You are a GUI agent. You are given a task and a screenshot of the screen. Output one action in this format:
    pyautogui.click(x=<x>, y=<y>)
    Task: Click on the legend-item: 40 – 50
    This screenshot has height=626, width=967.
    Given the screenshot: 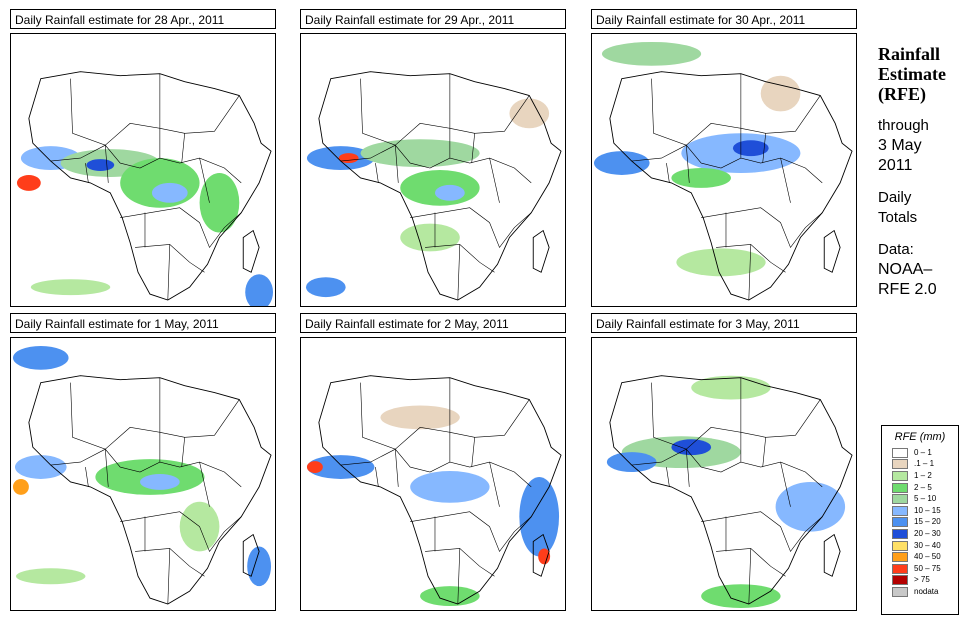 What is the action you would take?
    pyautogui.click(x=920, y=557)
    